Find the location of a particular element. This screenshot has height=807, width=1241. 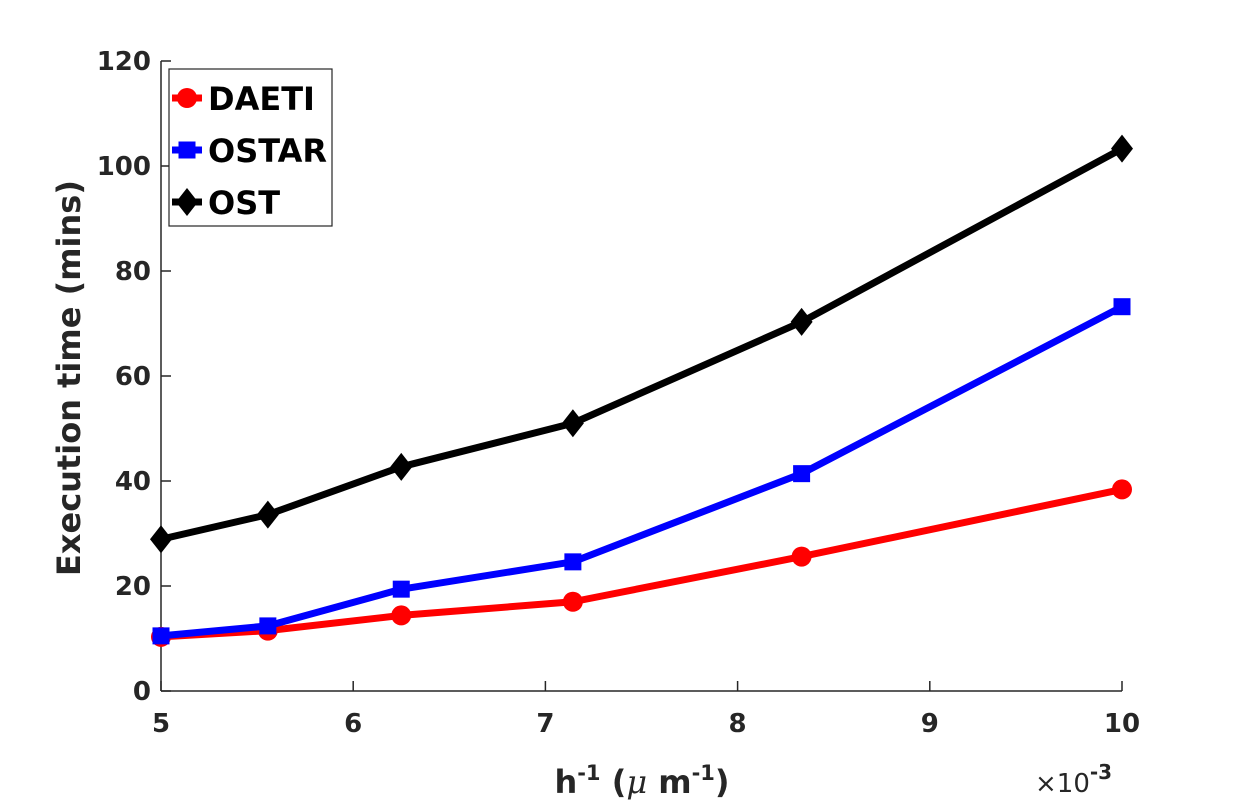

legend-item-daeti: DAETI is located at coordinates (243, 99).